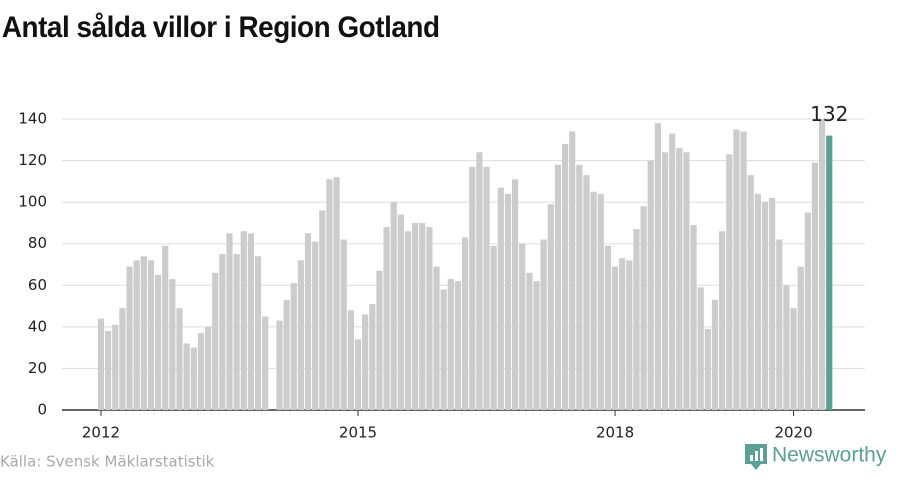 The width and height of the screenshot is (900, 479). Describe the element at coordinates (32, 119) in the screenshot. I see `y-tick-label: 140` at that location.